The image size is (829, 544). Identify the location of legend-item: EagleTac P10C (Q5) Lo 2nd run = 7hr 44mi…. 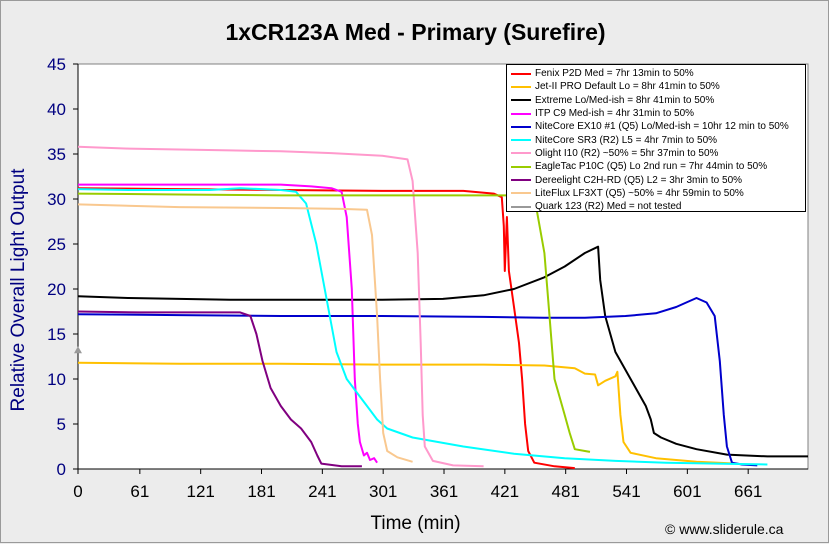
(656, 166).